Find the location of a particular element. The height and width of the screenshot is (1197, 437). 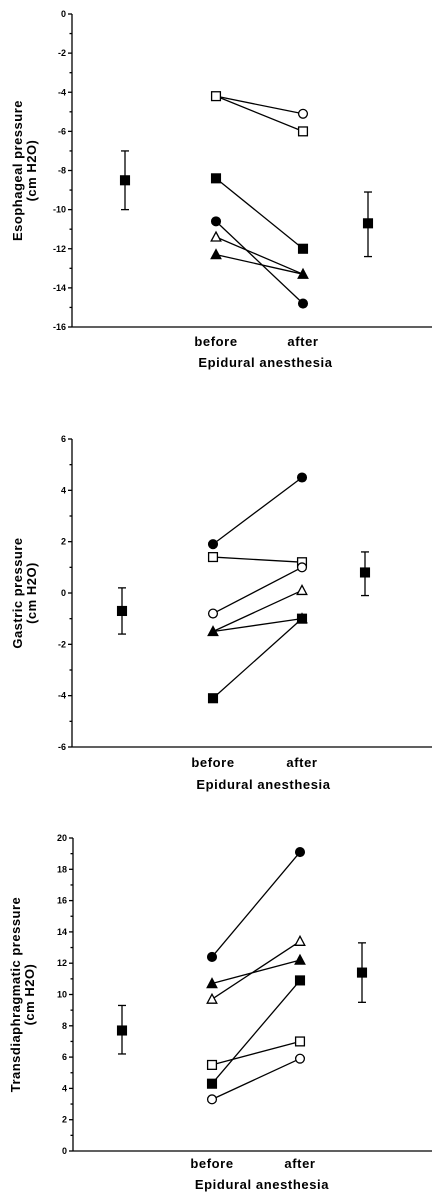

y-axis-title: Esophageal pressure is located at coordinates (17, 170).